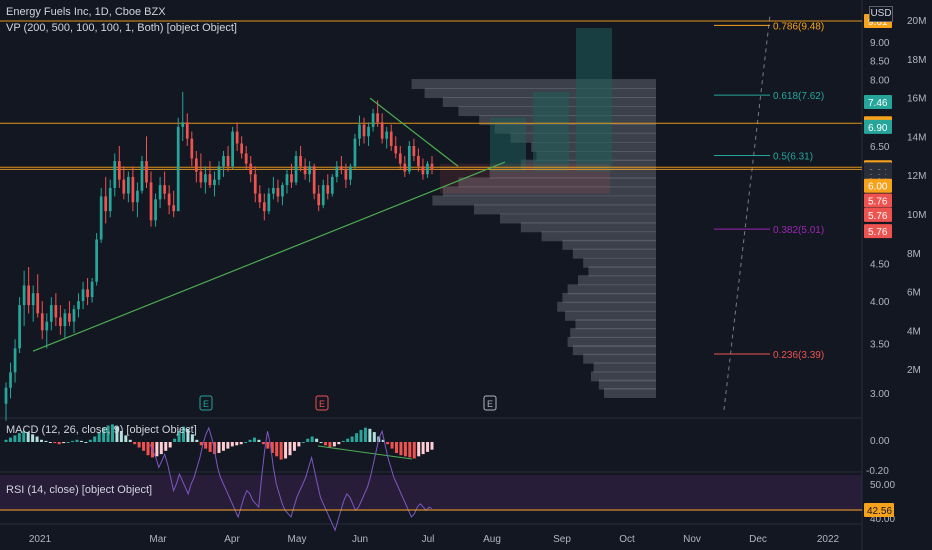  I want to click on rsi-line, so click(291, 479).